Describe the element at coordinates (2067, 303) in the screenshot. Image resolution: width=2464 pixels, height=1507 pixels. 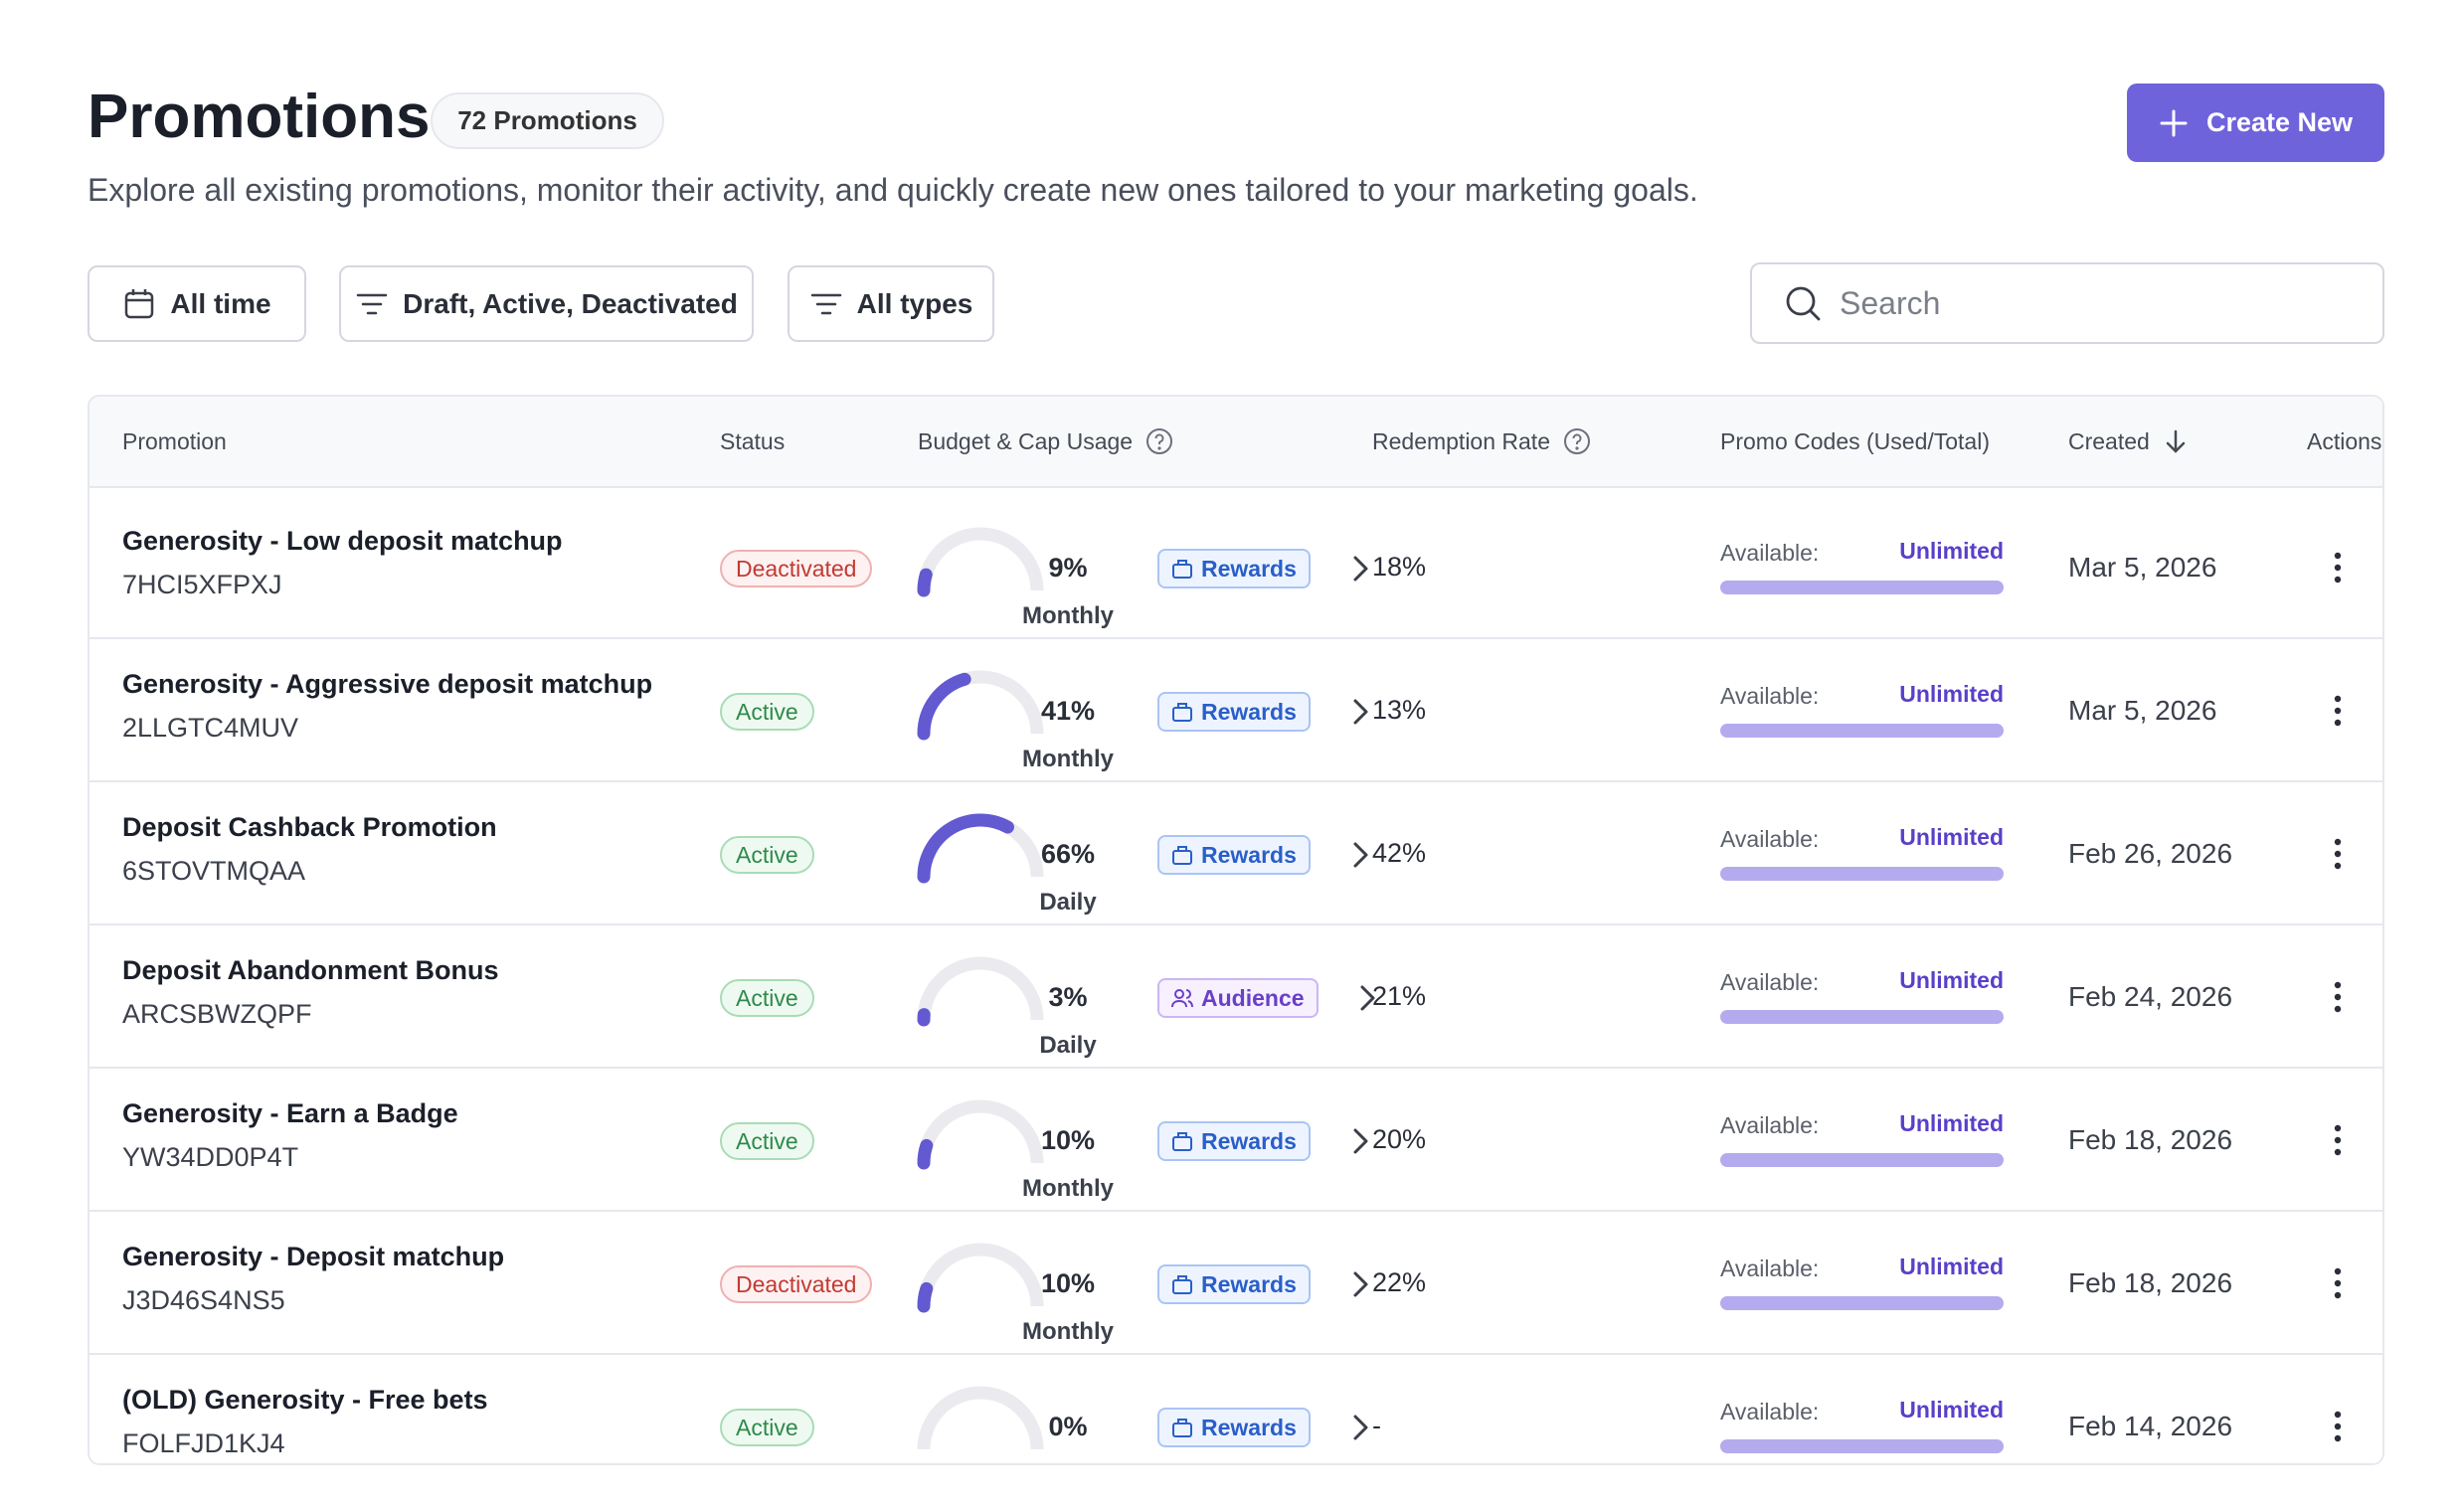
I see `search-box: Search` at that location.